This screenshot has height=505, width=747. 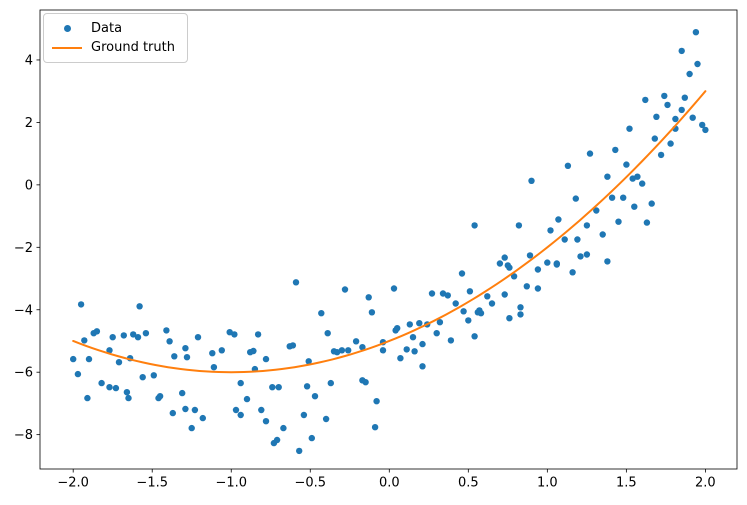 I want to click on x-tick-label: 0.0, so click(x=389, y=483).